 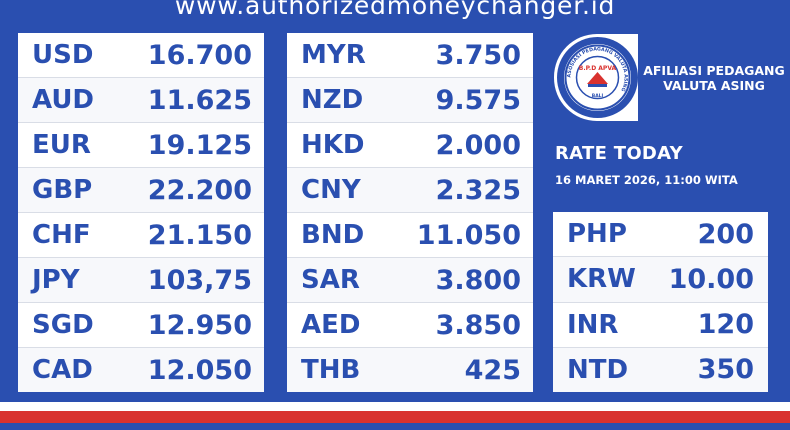 What do you see at coordinates (331, 370) in the screenshot?
I see `currency-code: THB` at bounding box center [331, 370].